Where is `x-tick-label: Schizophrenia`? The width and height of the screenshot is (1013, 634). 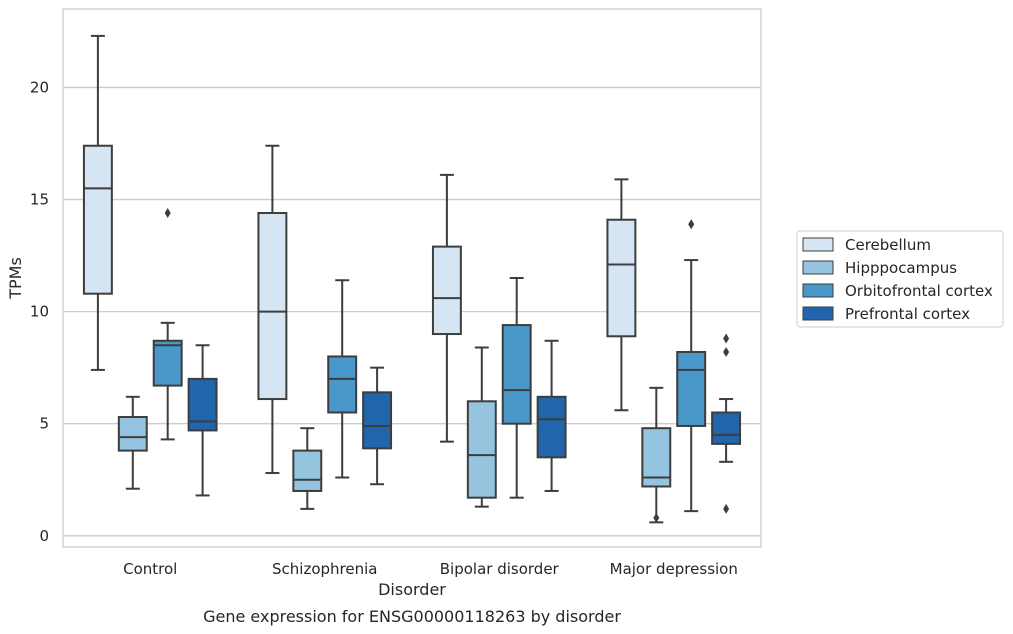 x-tick-label: Schizophrenia is located at coordinates (324, 569).